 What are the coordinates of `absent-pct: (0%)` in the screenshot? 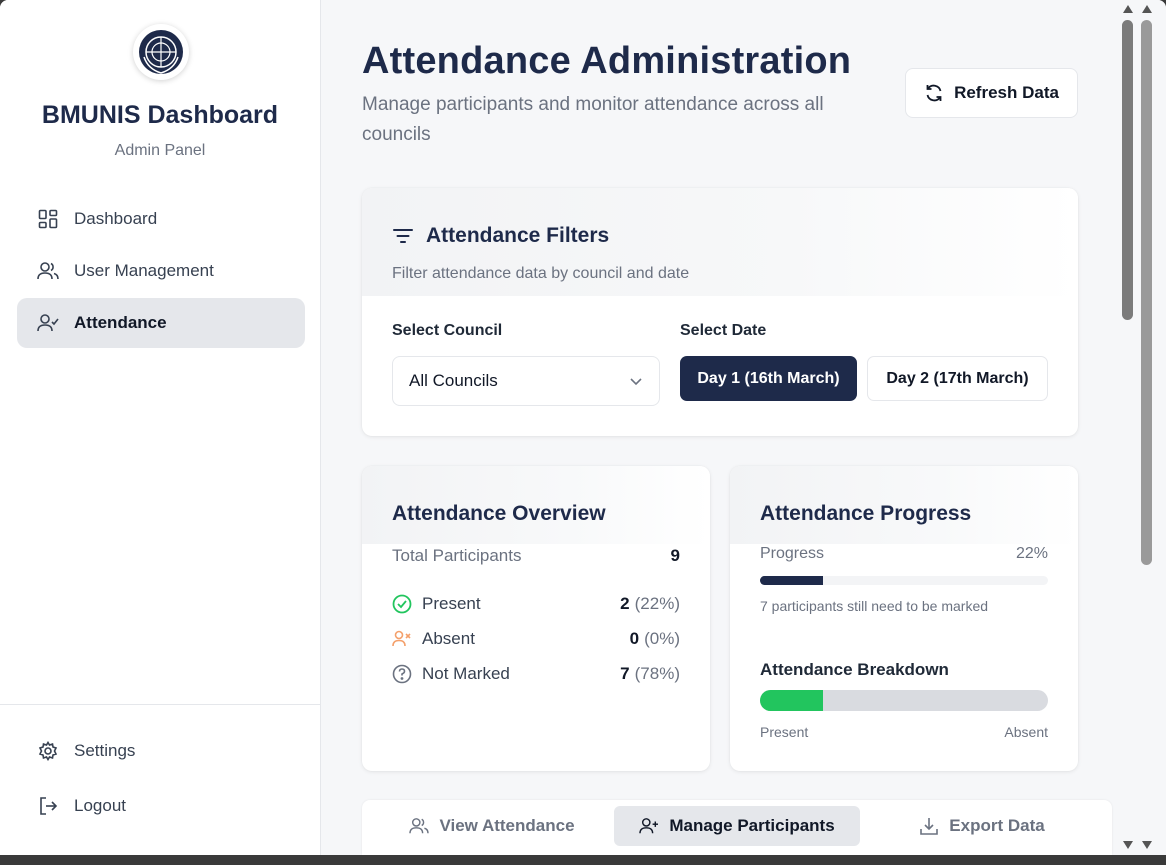 It's located at (662, 638).